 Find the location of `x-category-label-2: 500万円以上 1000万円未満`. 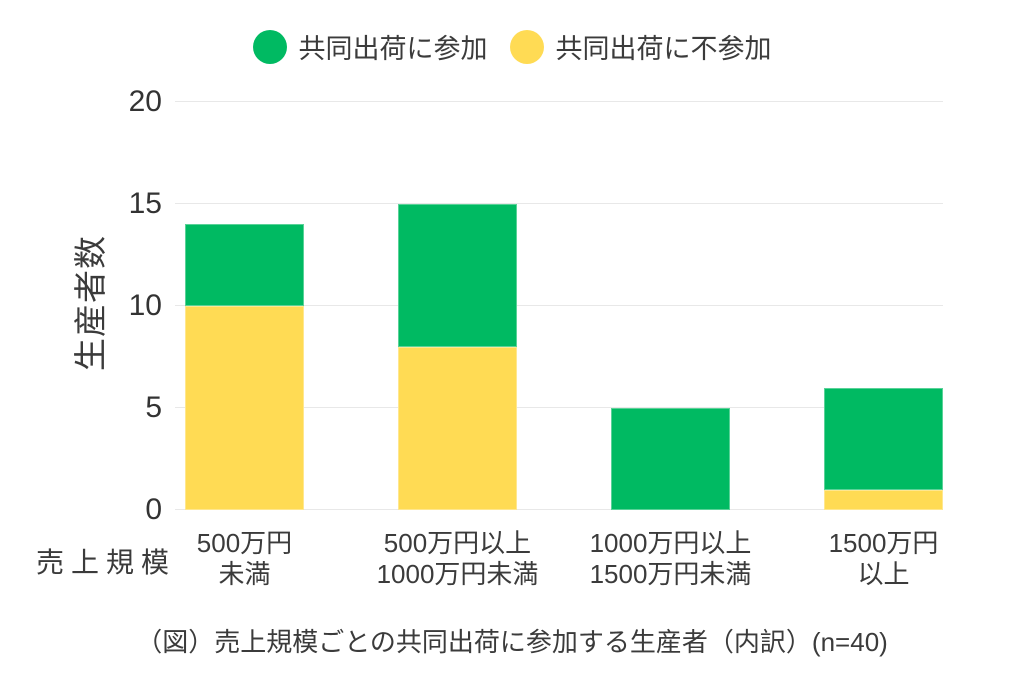

x-category-label-2: 500万円以上 1000万円未満 is located at coordinates (458, 559).